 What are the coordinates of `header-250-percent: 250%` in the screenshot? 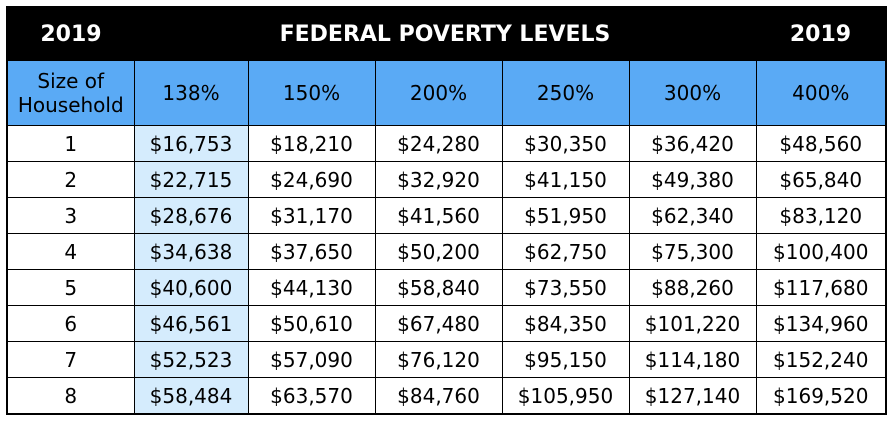 It's located at (565, 93).